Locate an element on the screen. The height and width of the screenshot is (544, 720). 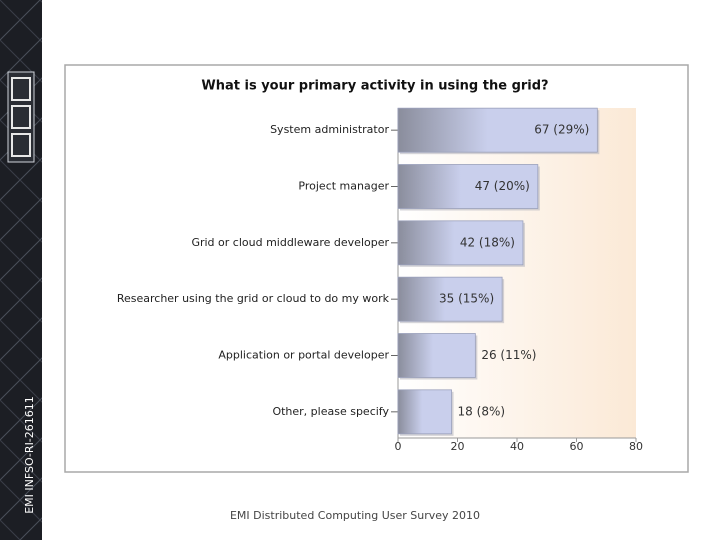
x-tick-label: 40 is located at coordinates (517, 446).